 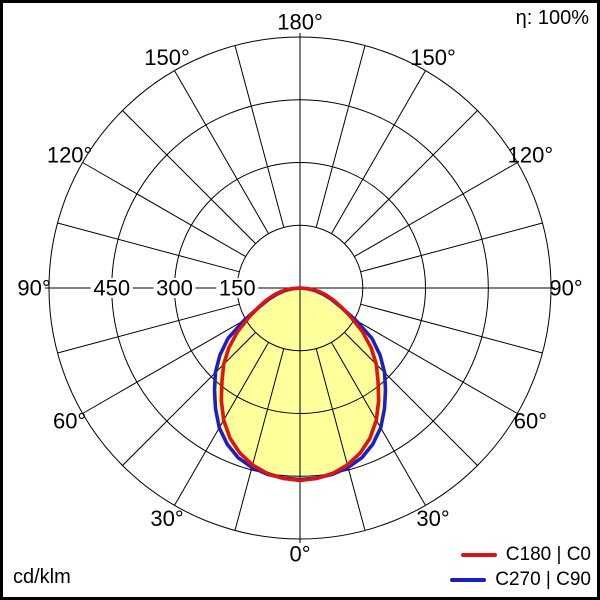 I want to click on intensity-curves, so click(x=300, y=384).